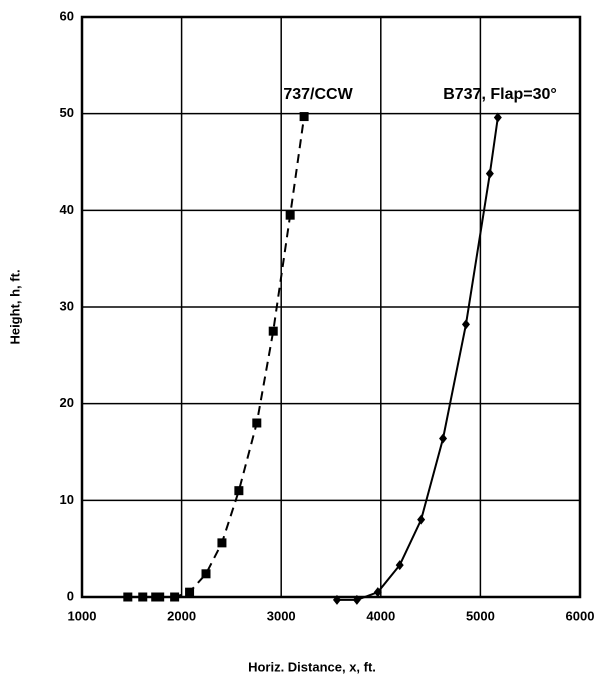  I want to click on y-tick-label: 0, so click(70, 595).